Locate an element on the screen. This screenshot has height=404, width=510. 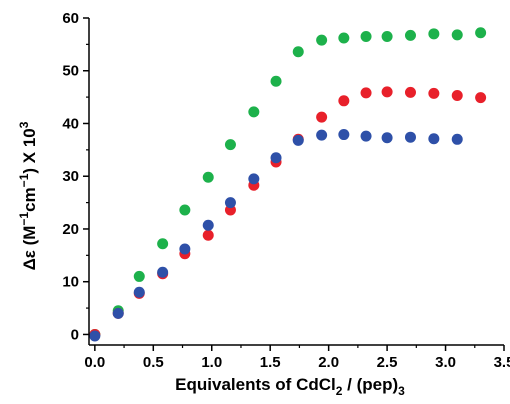
x-tick-label: 3.5 is located at coordinates (502, 362).